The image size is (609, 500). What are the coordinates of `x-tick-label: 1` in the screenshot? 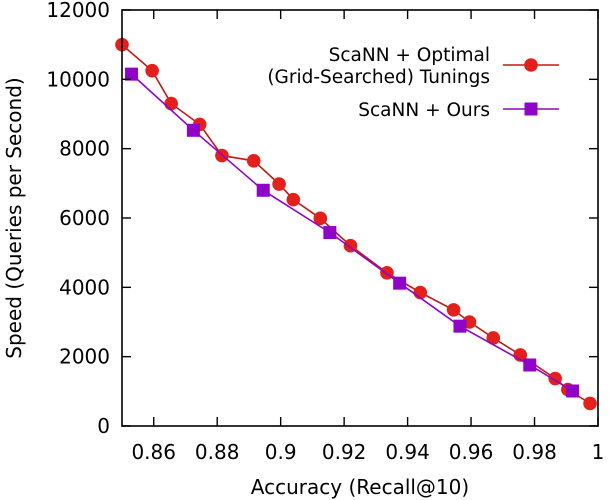 It's located at (598, 452).